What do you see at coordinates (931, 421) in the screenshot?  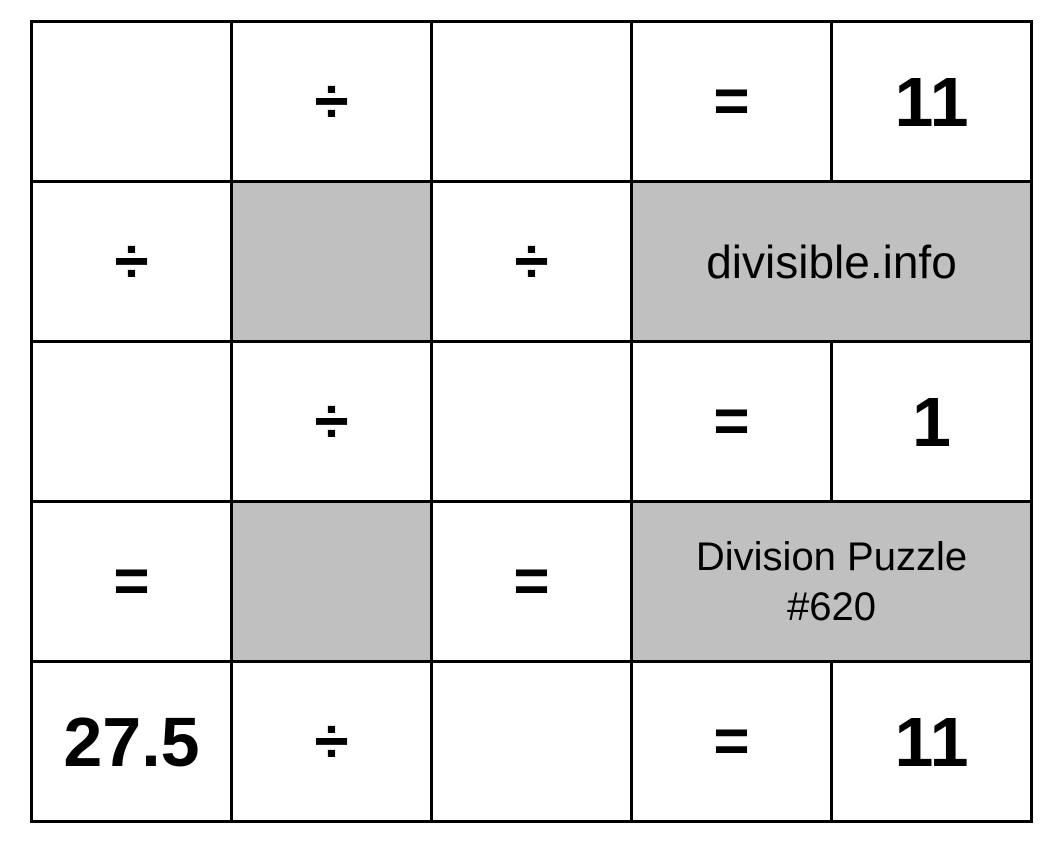 I see `result-value: 1` at bounding box center [931, 421].